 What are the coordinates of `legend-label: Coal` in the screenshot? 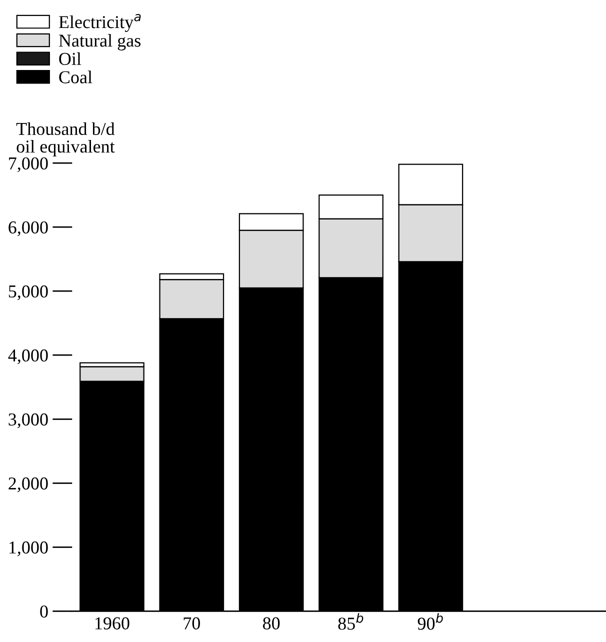 It's located at (75, 77).